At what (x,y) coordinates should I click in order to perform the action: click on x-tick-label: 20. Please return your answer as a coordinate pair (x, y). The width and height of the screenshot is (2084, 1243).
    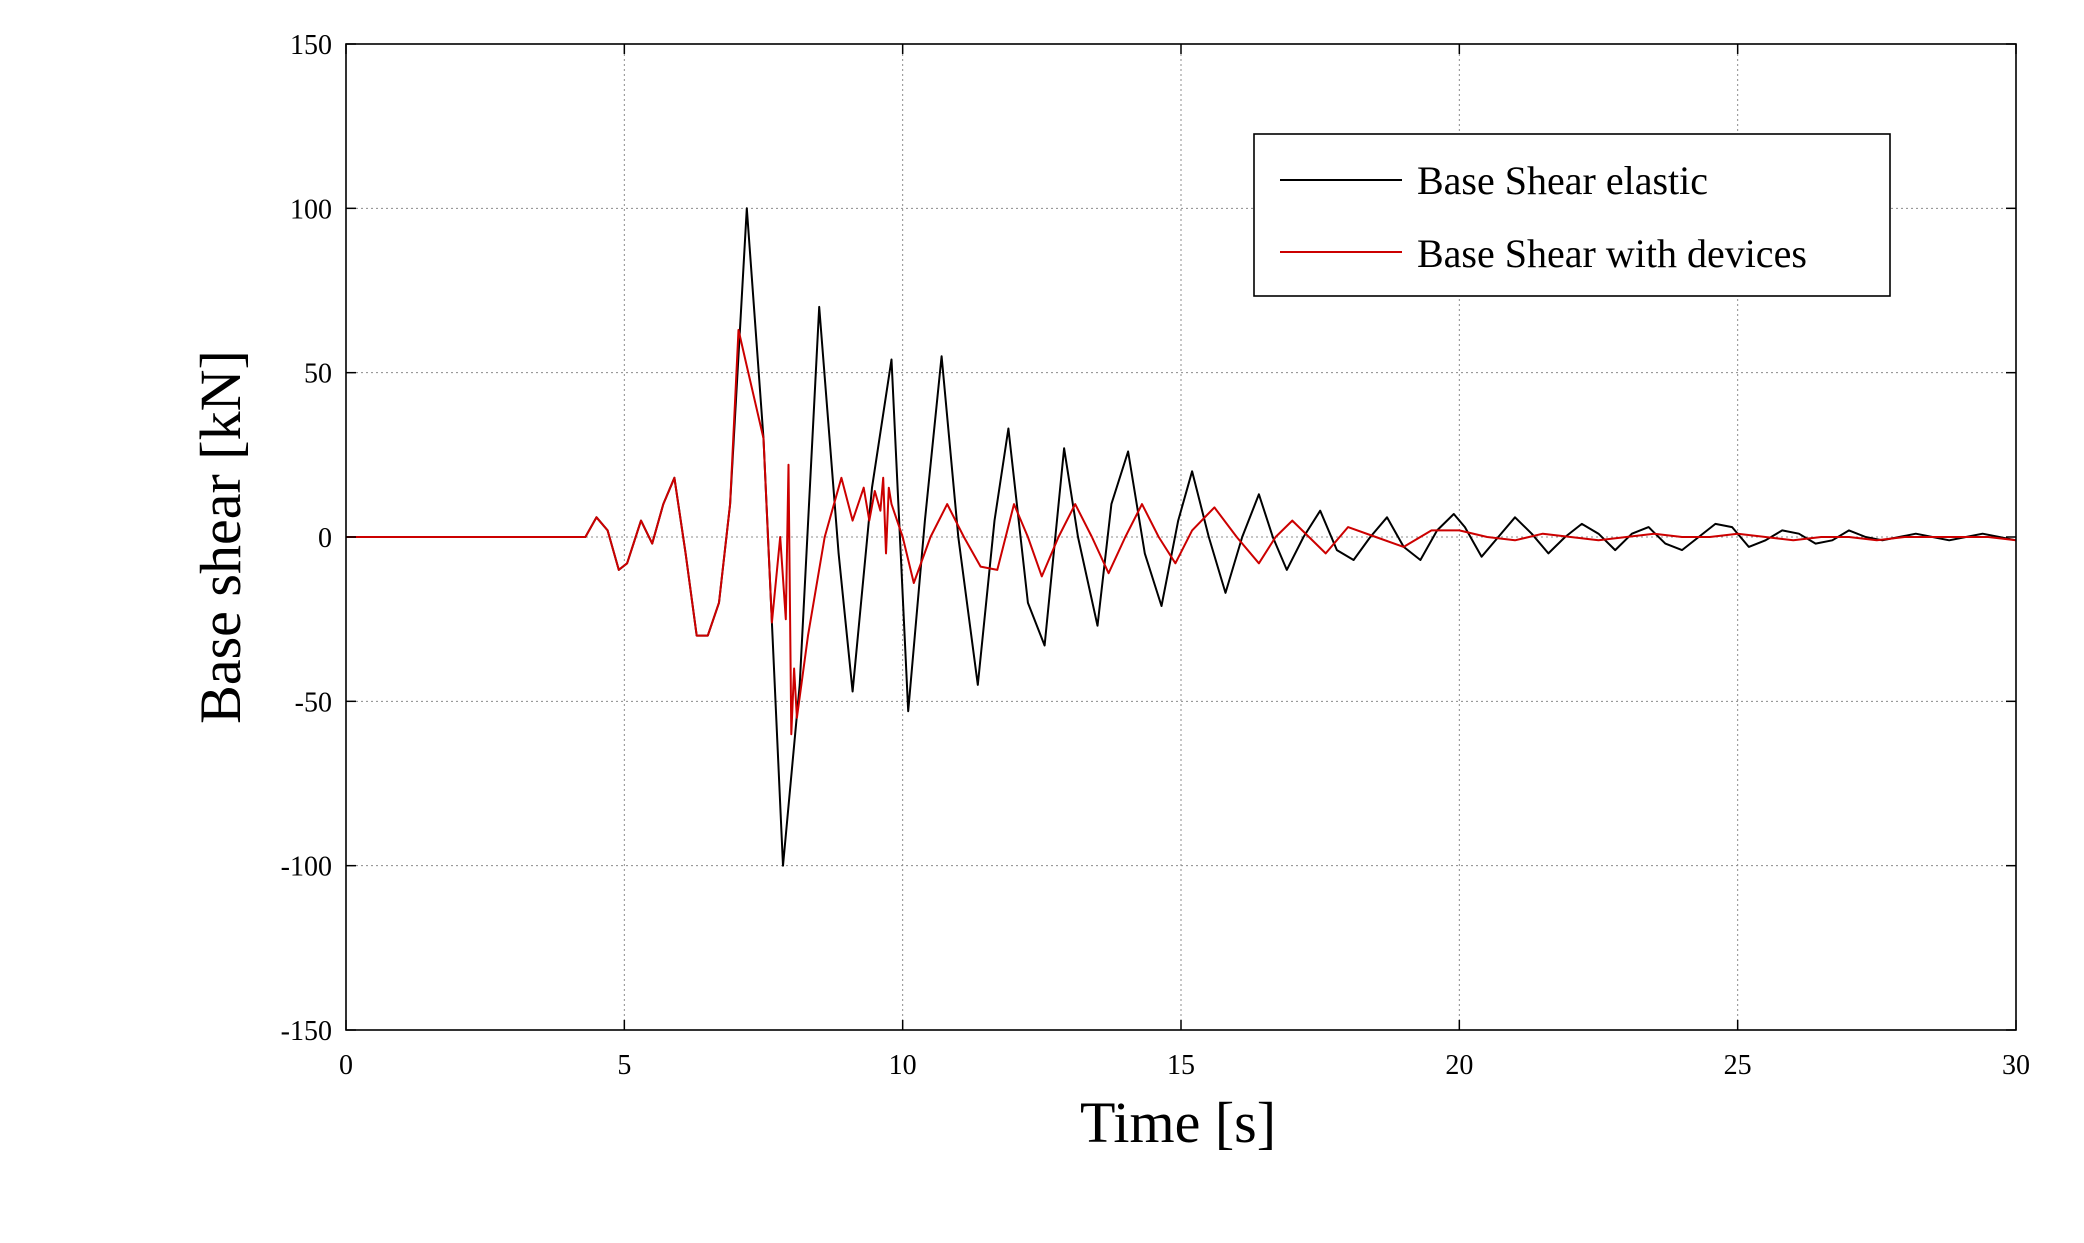
    Looking at the image, I should click on (1459, 1065).